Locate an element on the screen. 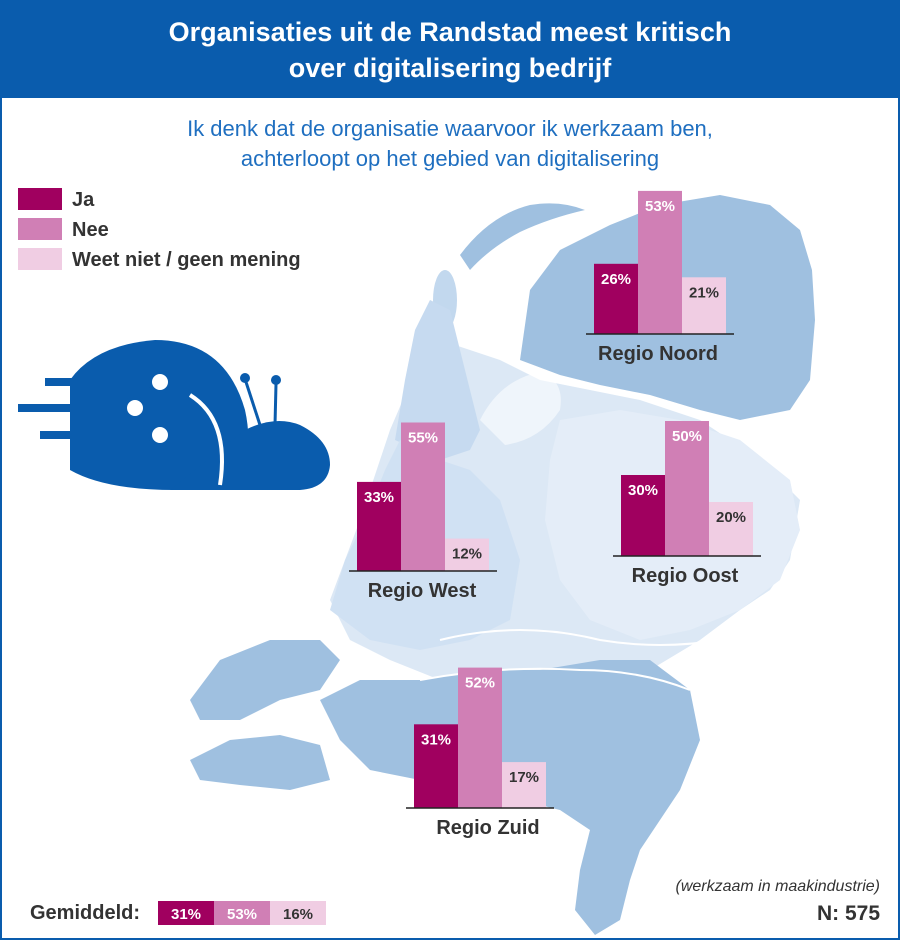 This screenshot has width=900, height=940. bar-regio-oost-weet-niet is located at coordinates (731, 529).